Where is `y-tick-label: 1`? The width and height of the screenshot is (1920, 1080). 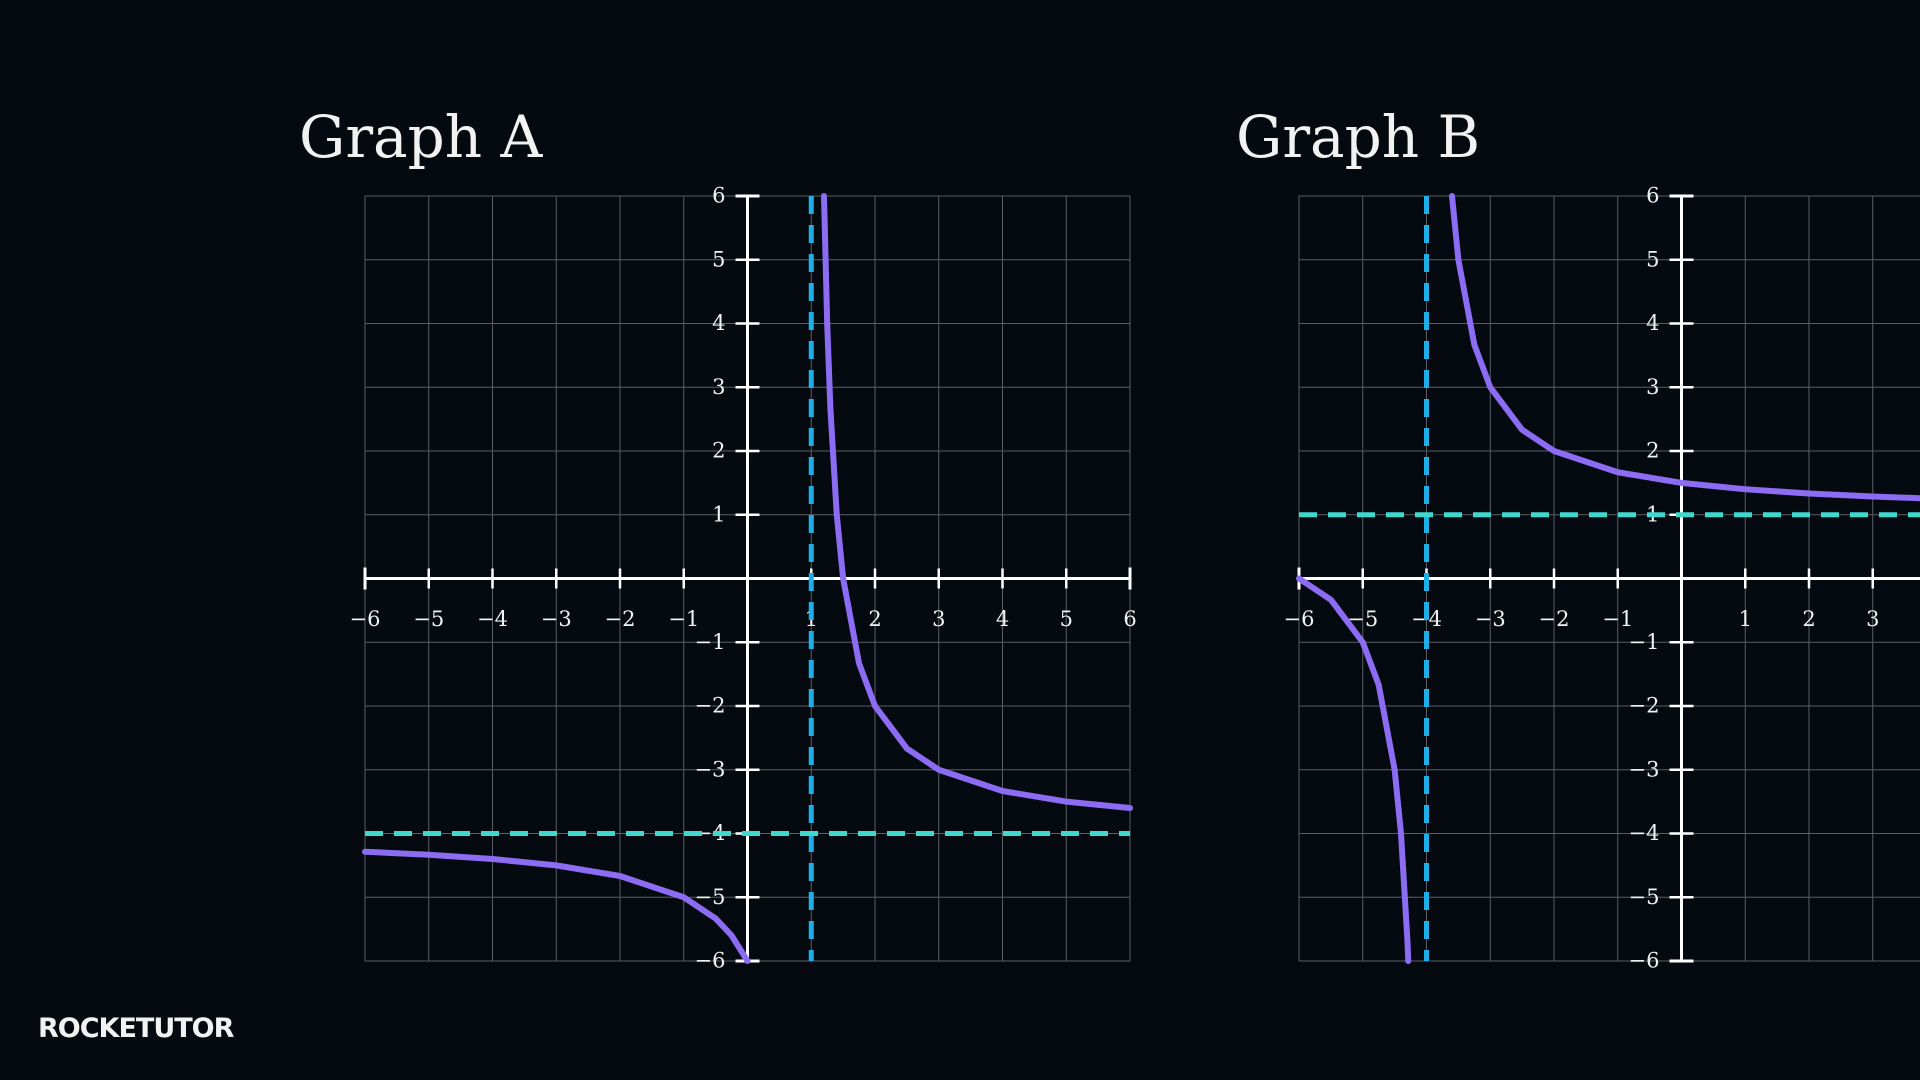 y-tick-label: 1 is located at coordinates (718, 514).